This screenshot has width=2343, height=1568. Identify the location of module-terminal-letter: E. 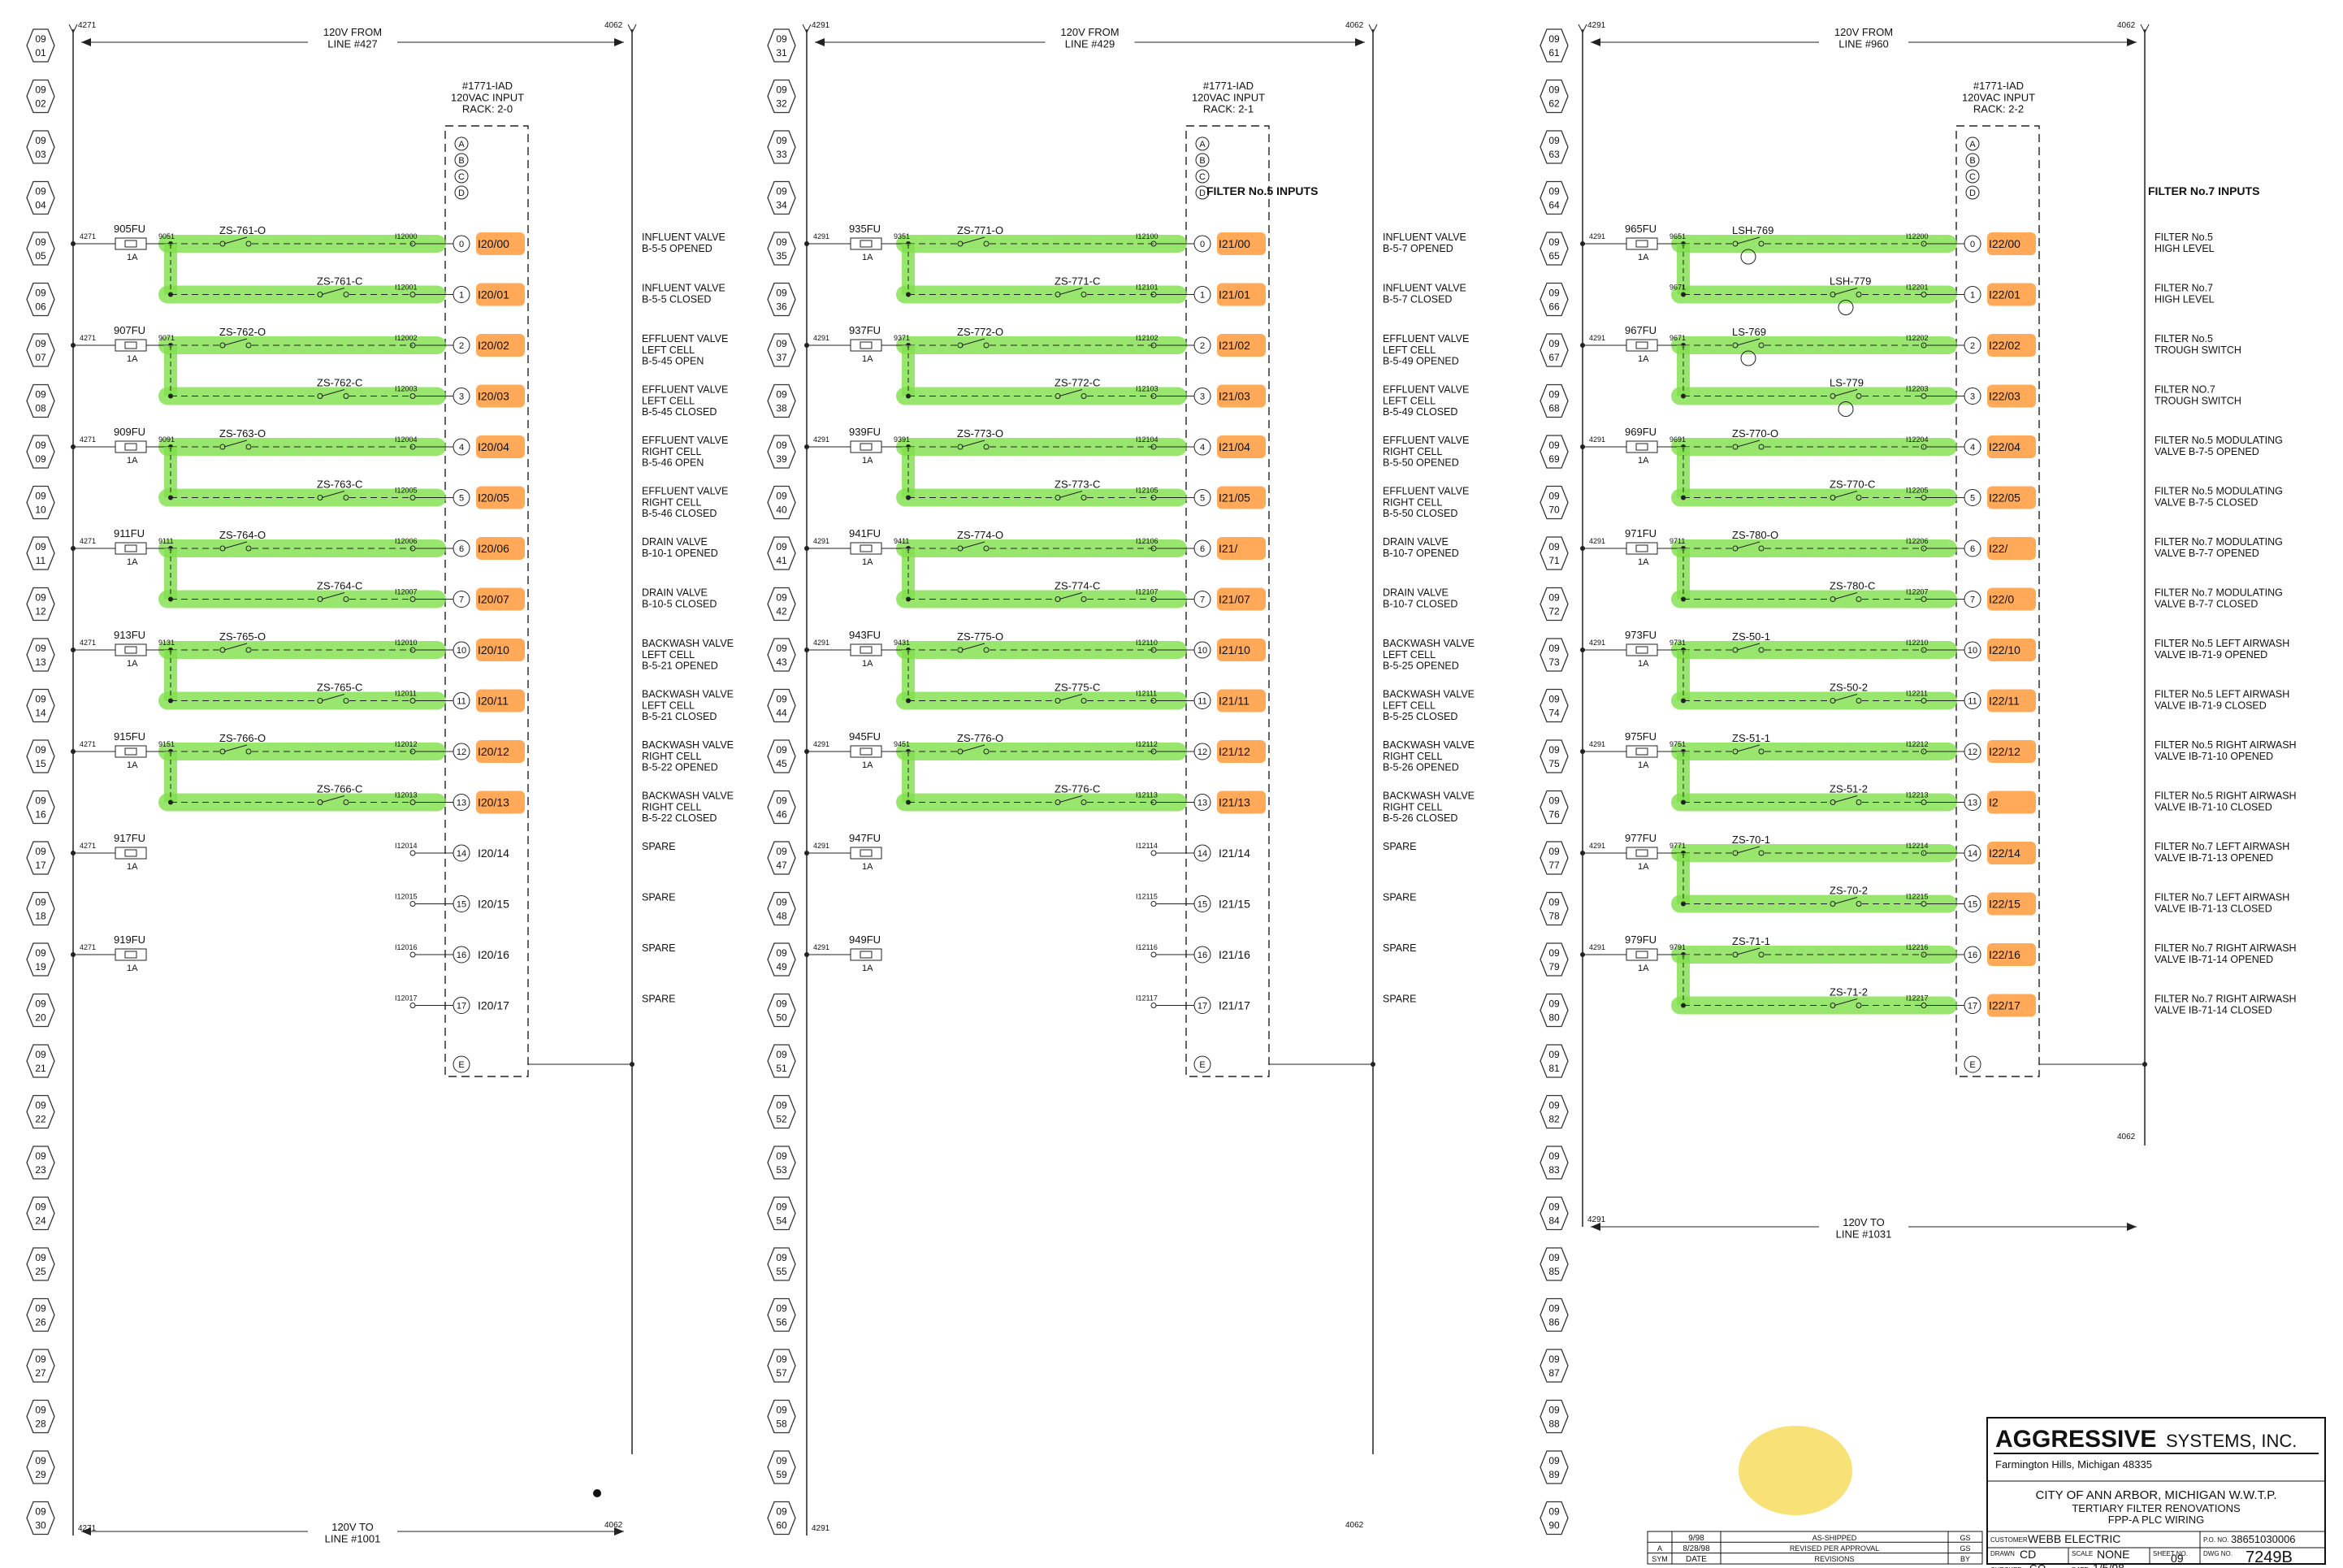
(1972, 1065).